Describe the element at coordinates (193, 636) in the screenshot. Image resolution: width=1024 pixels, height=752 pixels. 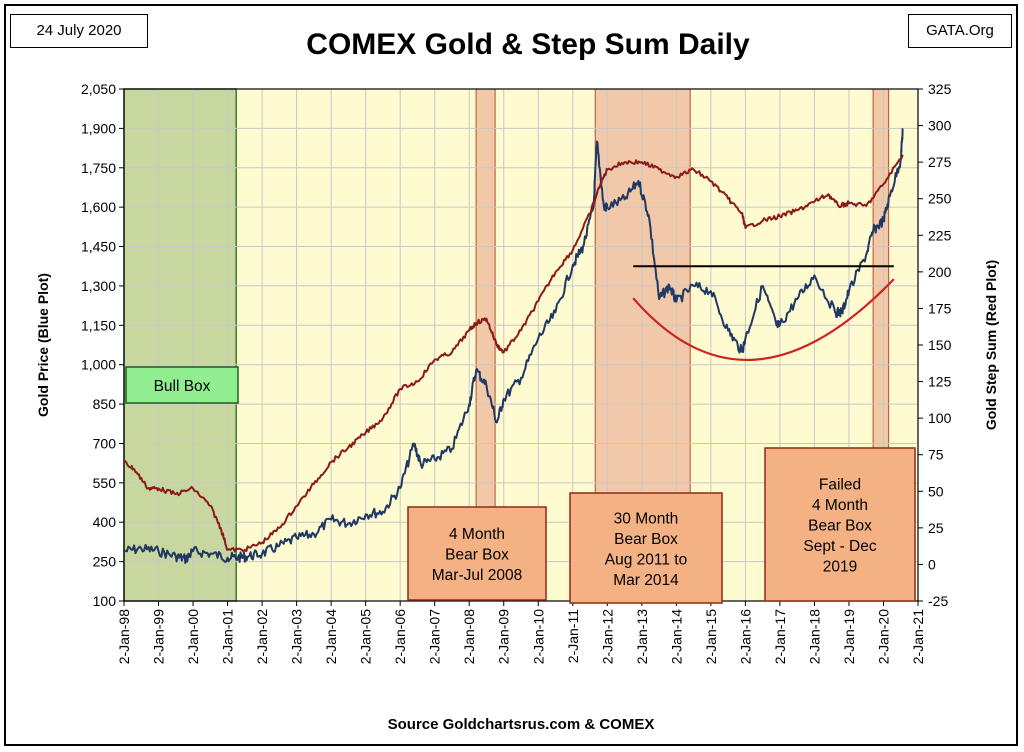
I see `x-tick-label: 2-Jan-00` at that location.